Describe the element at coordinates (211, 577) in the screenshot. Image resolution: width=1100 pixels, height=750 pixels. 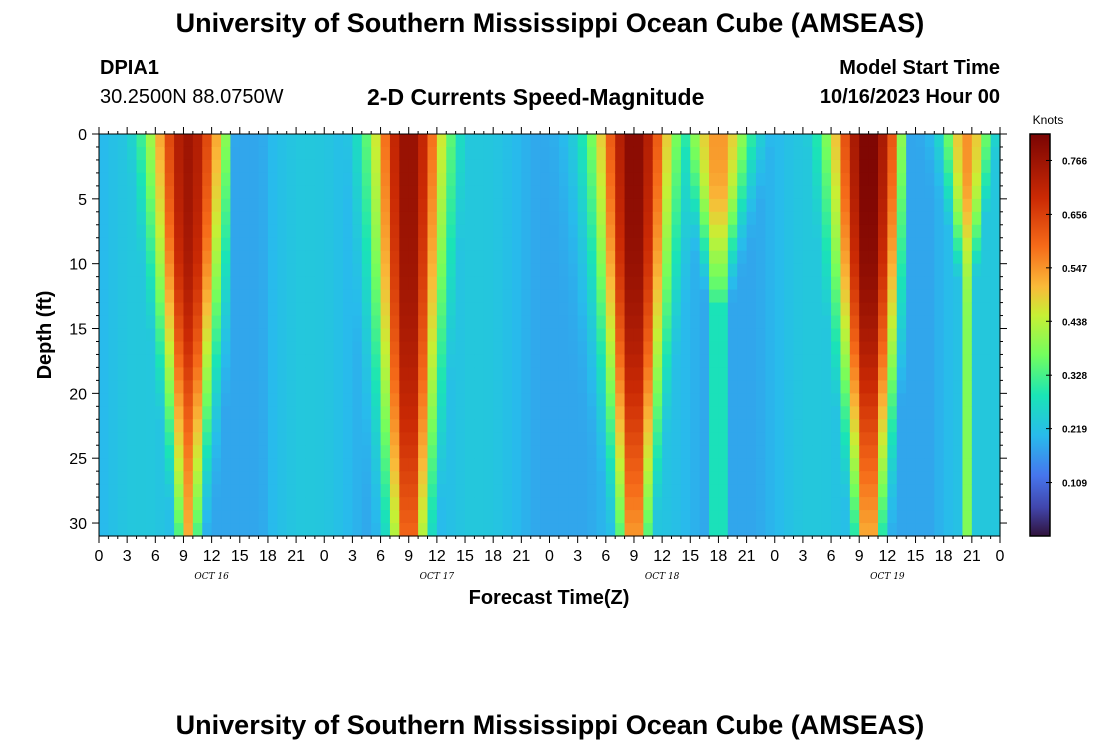
I see `date-label: OCT 16` at that location.